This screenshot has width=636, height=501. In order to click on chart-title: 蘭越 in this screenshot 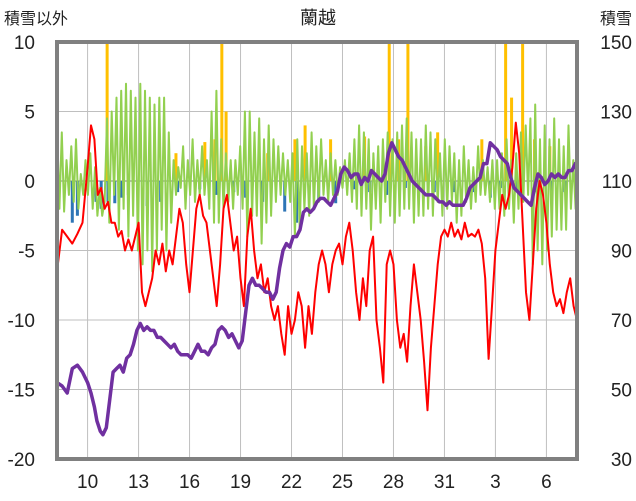, I will do `click(318, 18)`.